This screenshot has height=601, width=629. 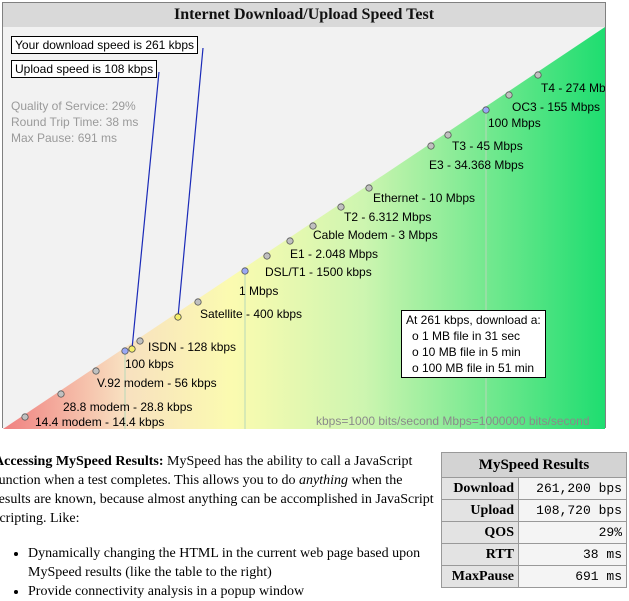 What do you see at coordinates (480, 510) in the screenshot?
I see `row-label: Upload` at bounding box center [480, 510].